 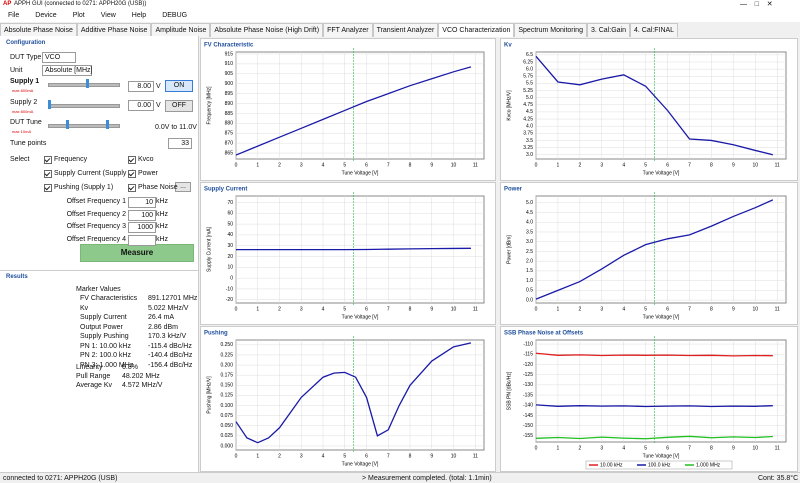 What do you see at coordinates (508, 46) in the screenshot?
I see `chart-title: Kv` at bounding box center [508, 46].